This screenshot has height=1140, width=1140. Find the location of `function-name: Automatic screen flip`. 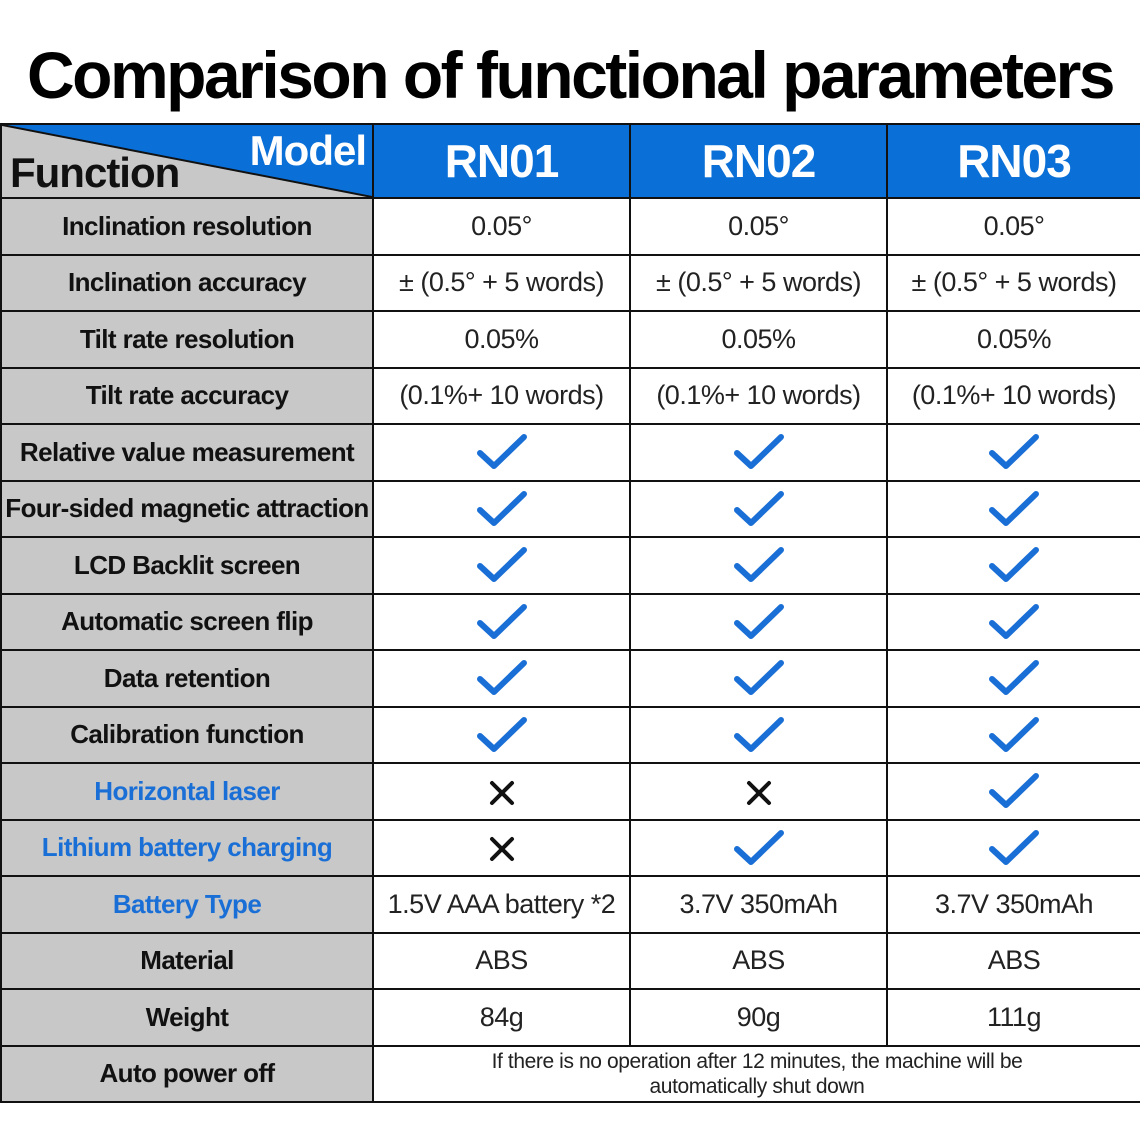

function-name: Automatic screen flip is located at coordinates (187, 621).